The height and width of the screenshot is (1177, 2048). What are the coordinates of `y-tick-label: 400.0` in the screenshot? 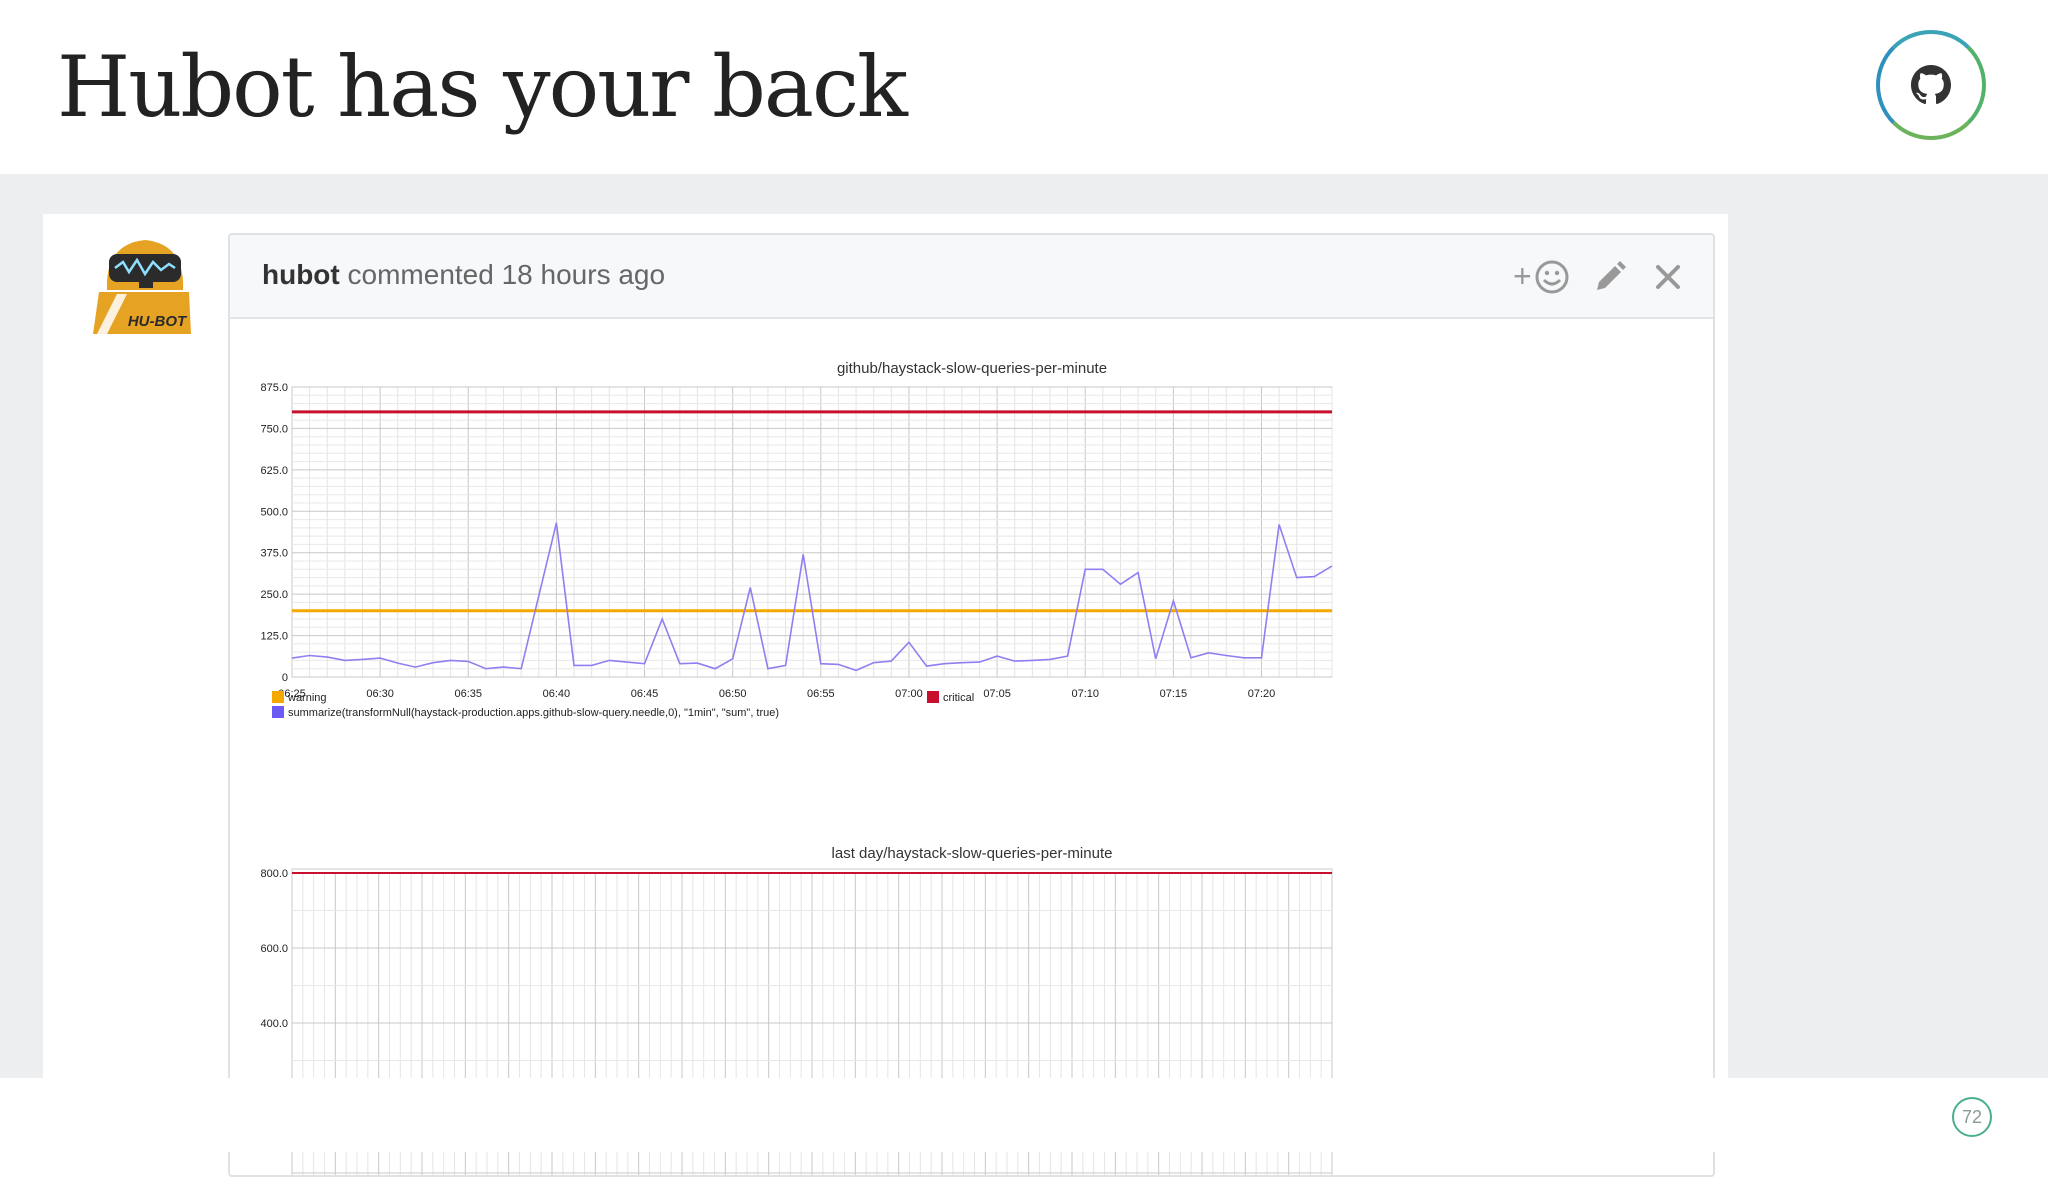 It's located at (274, 1024).